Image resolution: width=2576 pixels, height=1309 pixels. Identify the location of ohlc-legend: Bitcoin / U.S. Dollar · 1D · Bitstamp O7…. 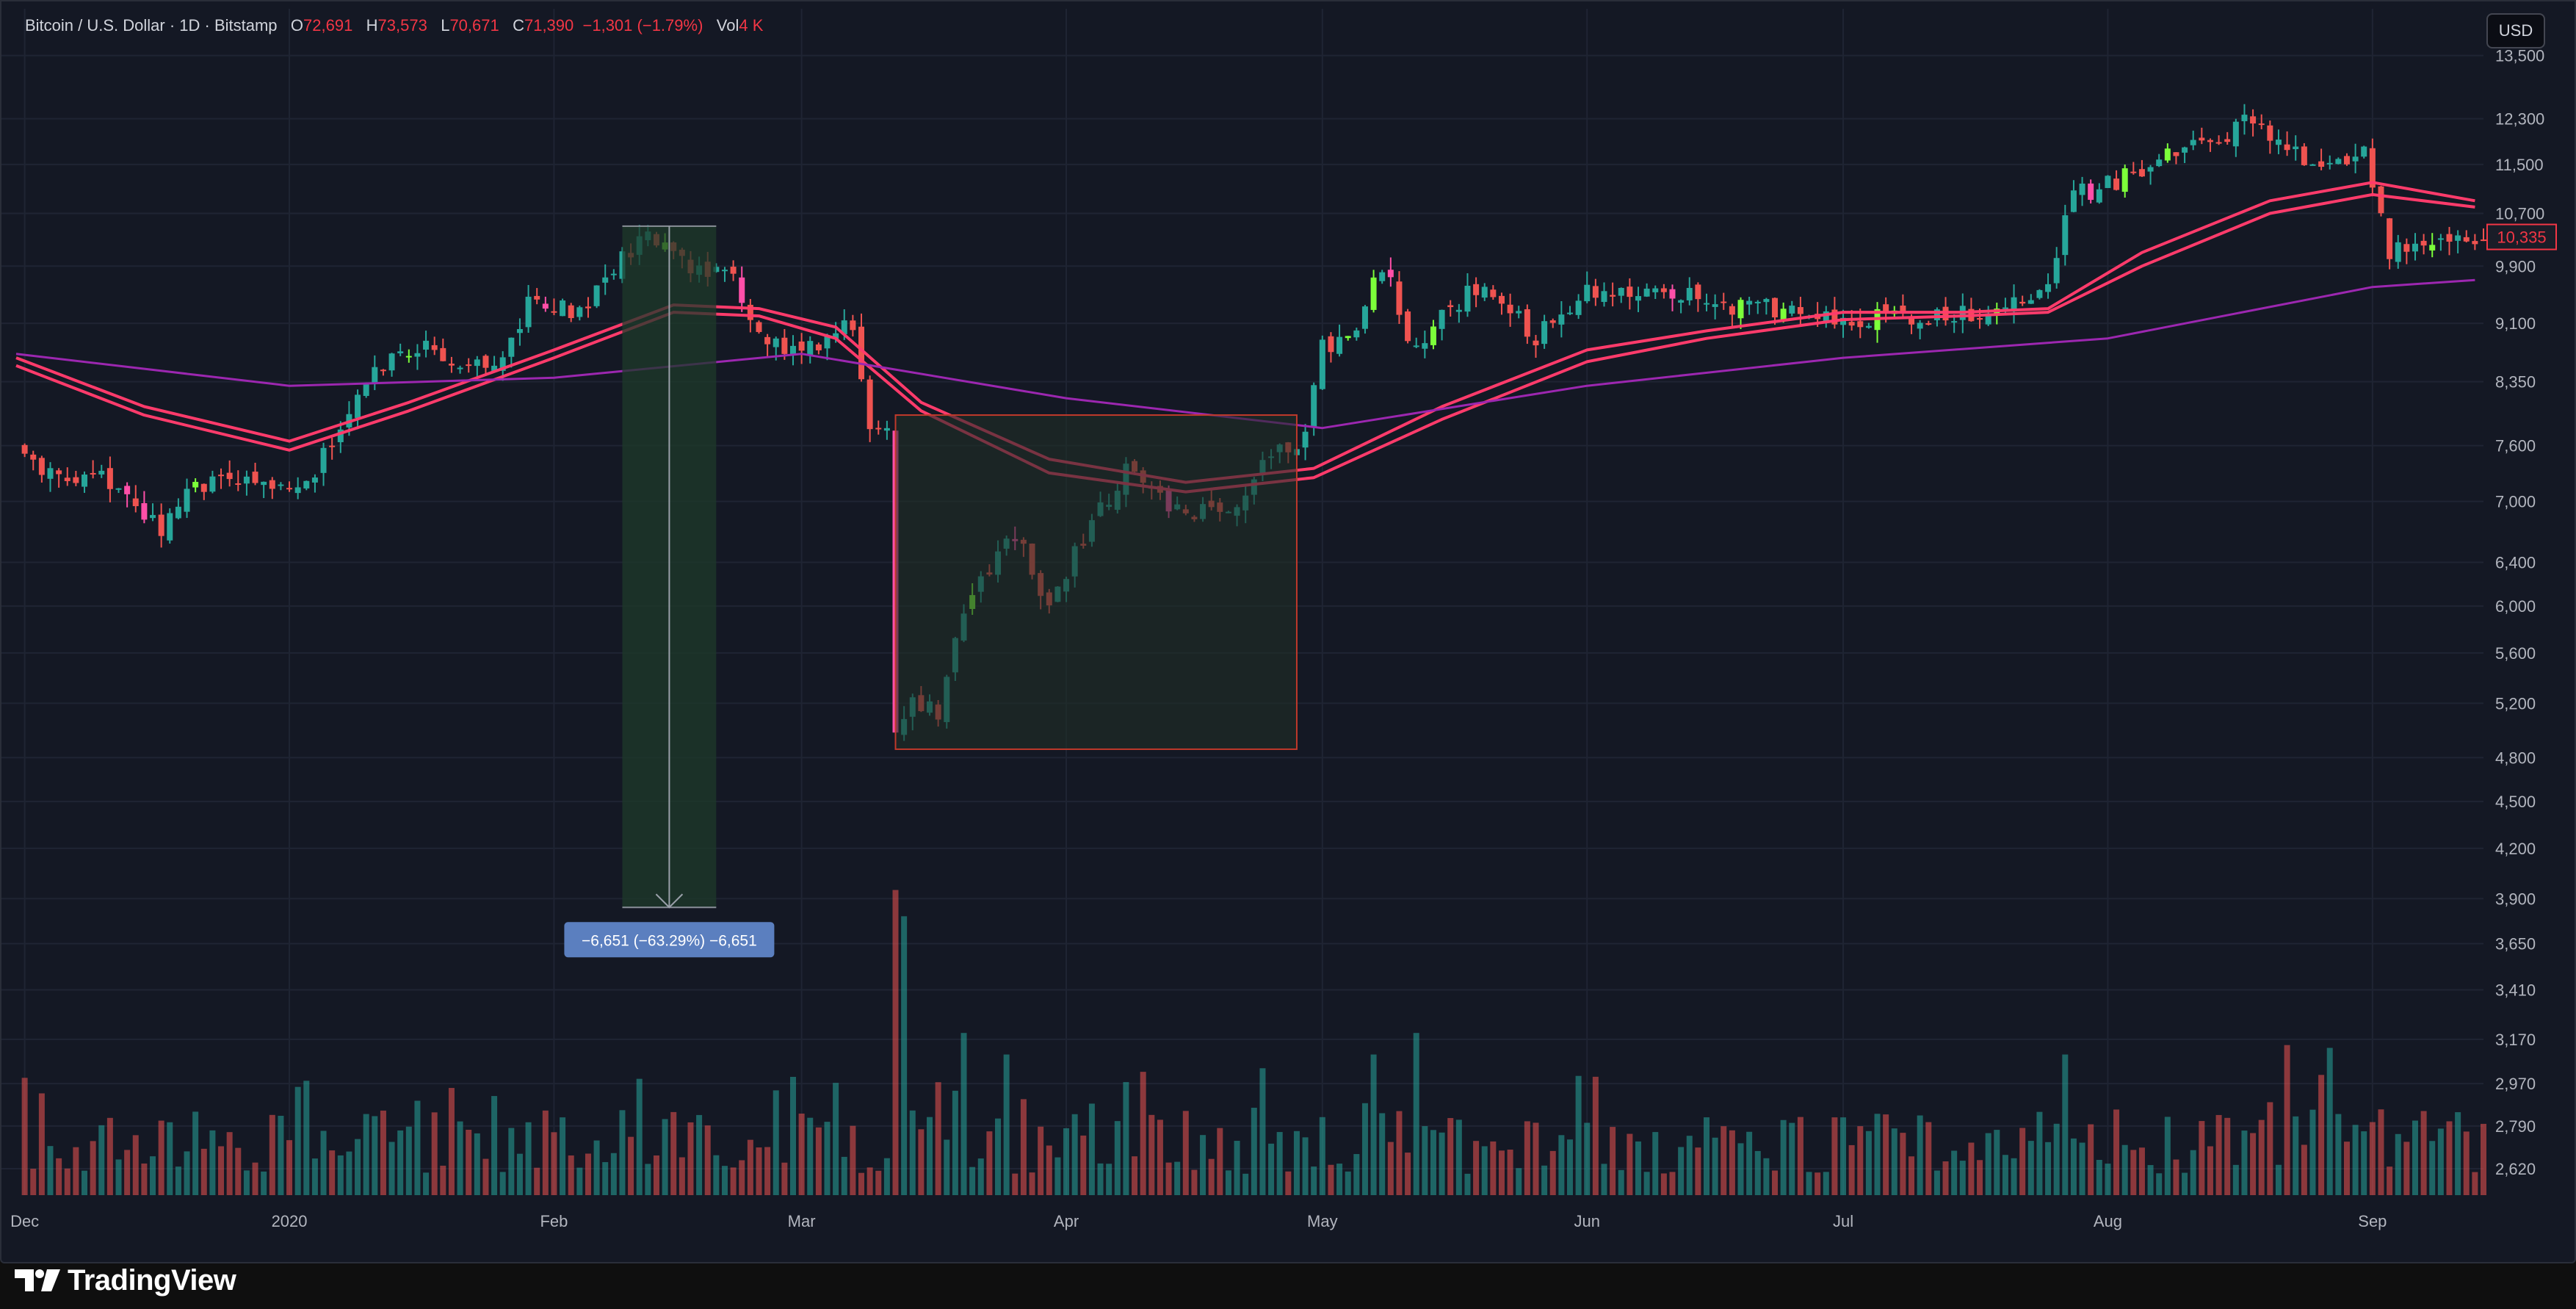
(394, 26).